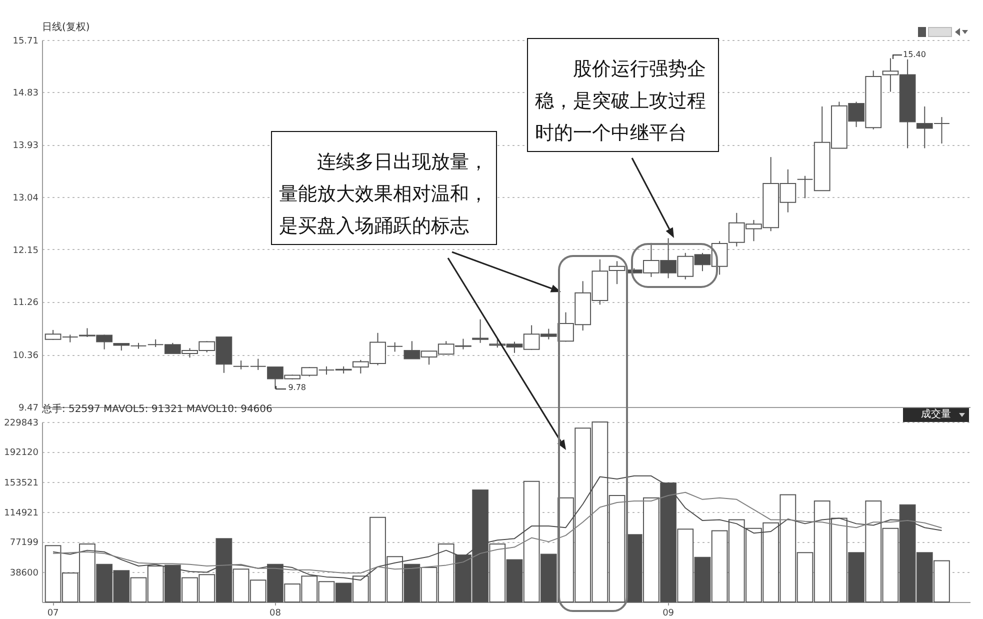 This screenshot has width=983, height=619. Describe the element at coordinates (156, 409) in the screenshot. I see `chart-title: 总手: 52597 MAVOL5: 91321 MAVOL10: 94606` at that location.